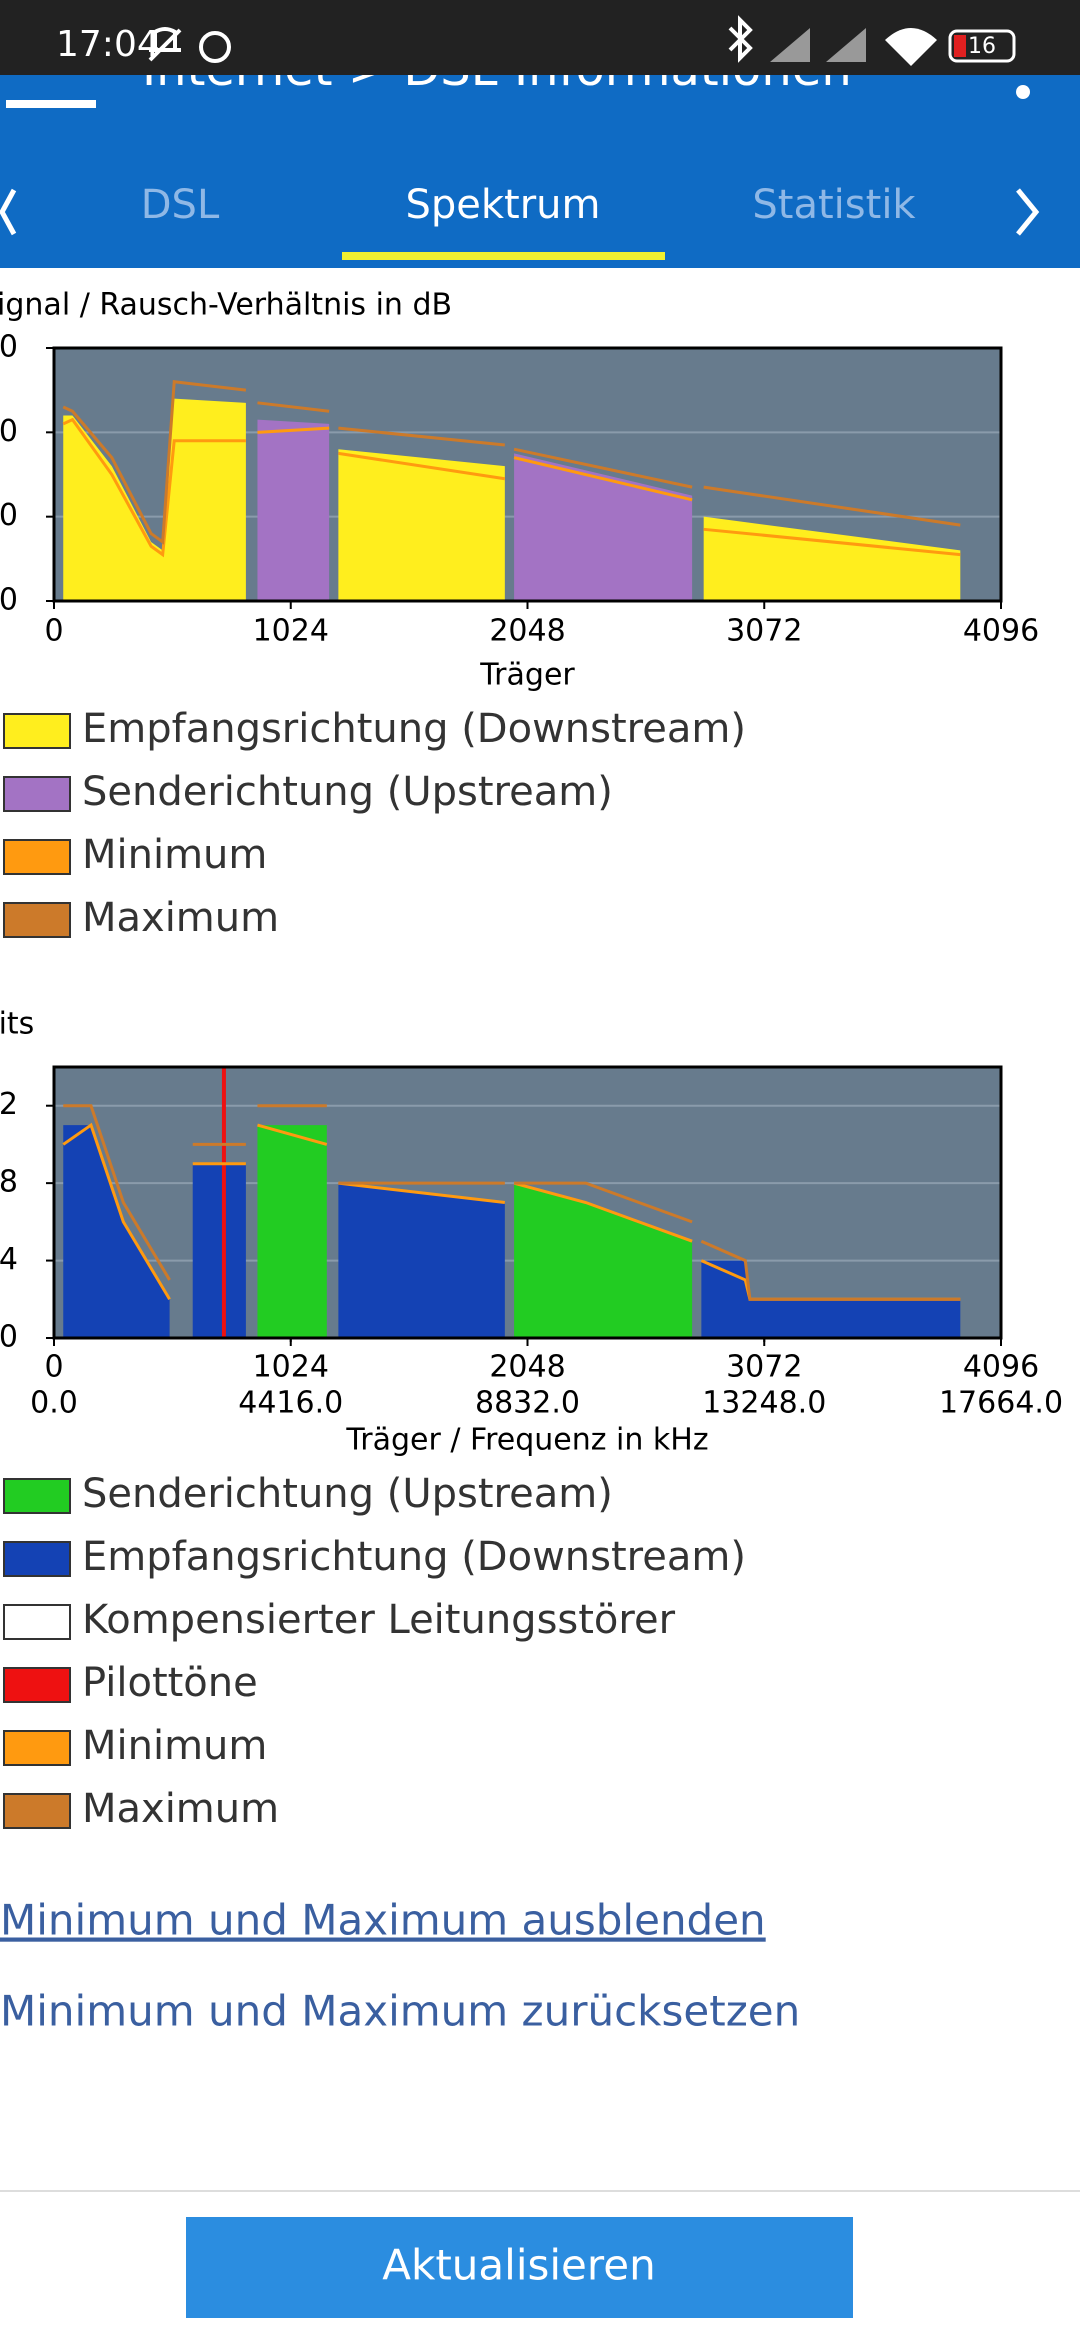 The height and width of the screenshot is (2340, 1080). Describe the element at coordinates (9, 1259) in the screenshot. I see `y-tick-label: 4` at that location.